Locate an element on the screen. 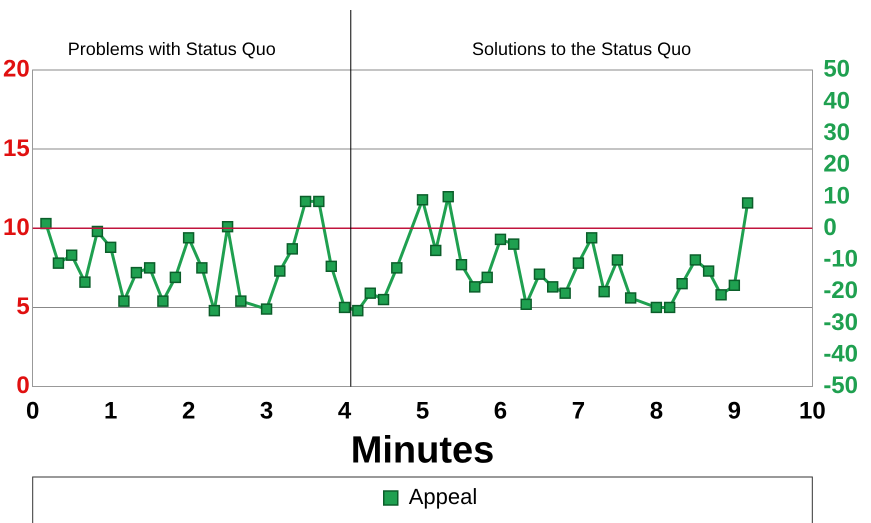 The width and height of the screenshot is (871, 523). y2-tick-label: 50 is located at coordinates (836, 69).